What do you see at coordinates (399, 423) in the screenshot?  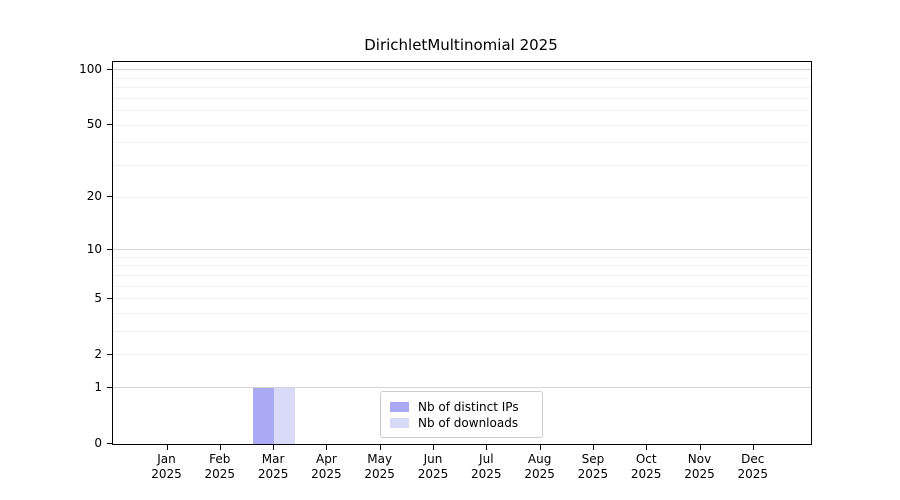 I see `legend-swatch-downloads` at bounding box center [399, 423].